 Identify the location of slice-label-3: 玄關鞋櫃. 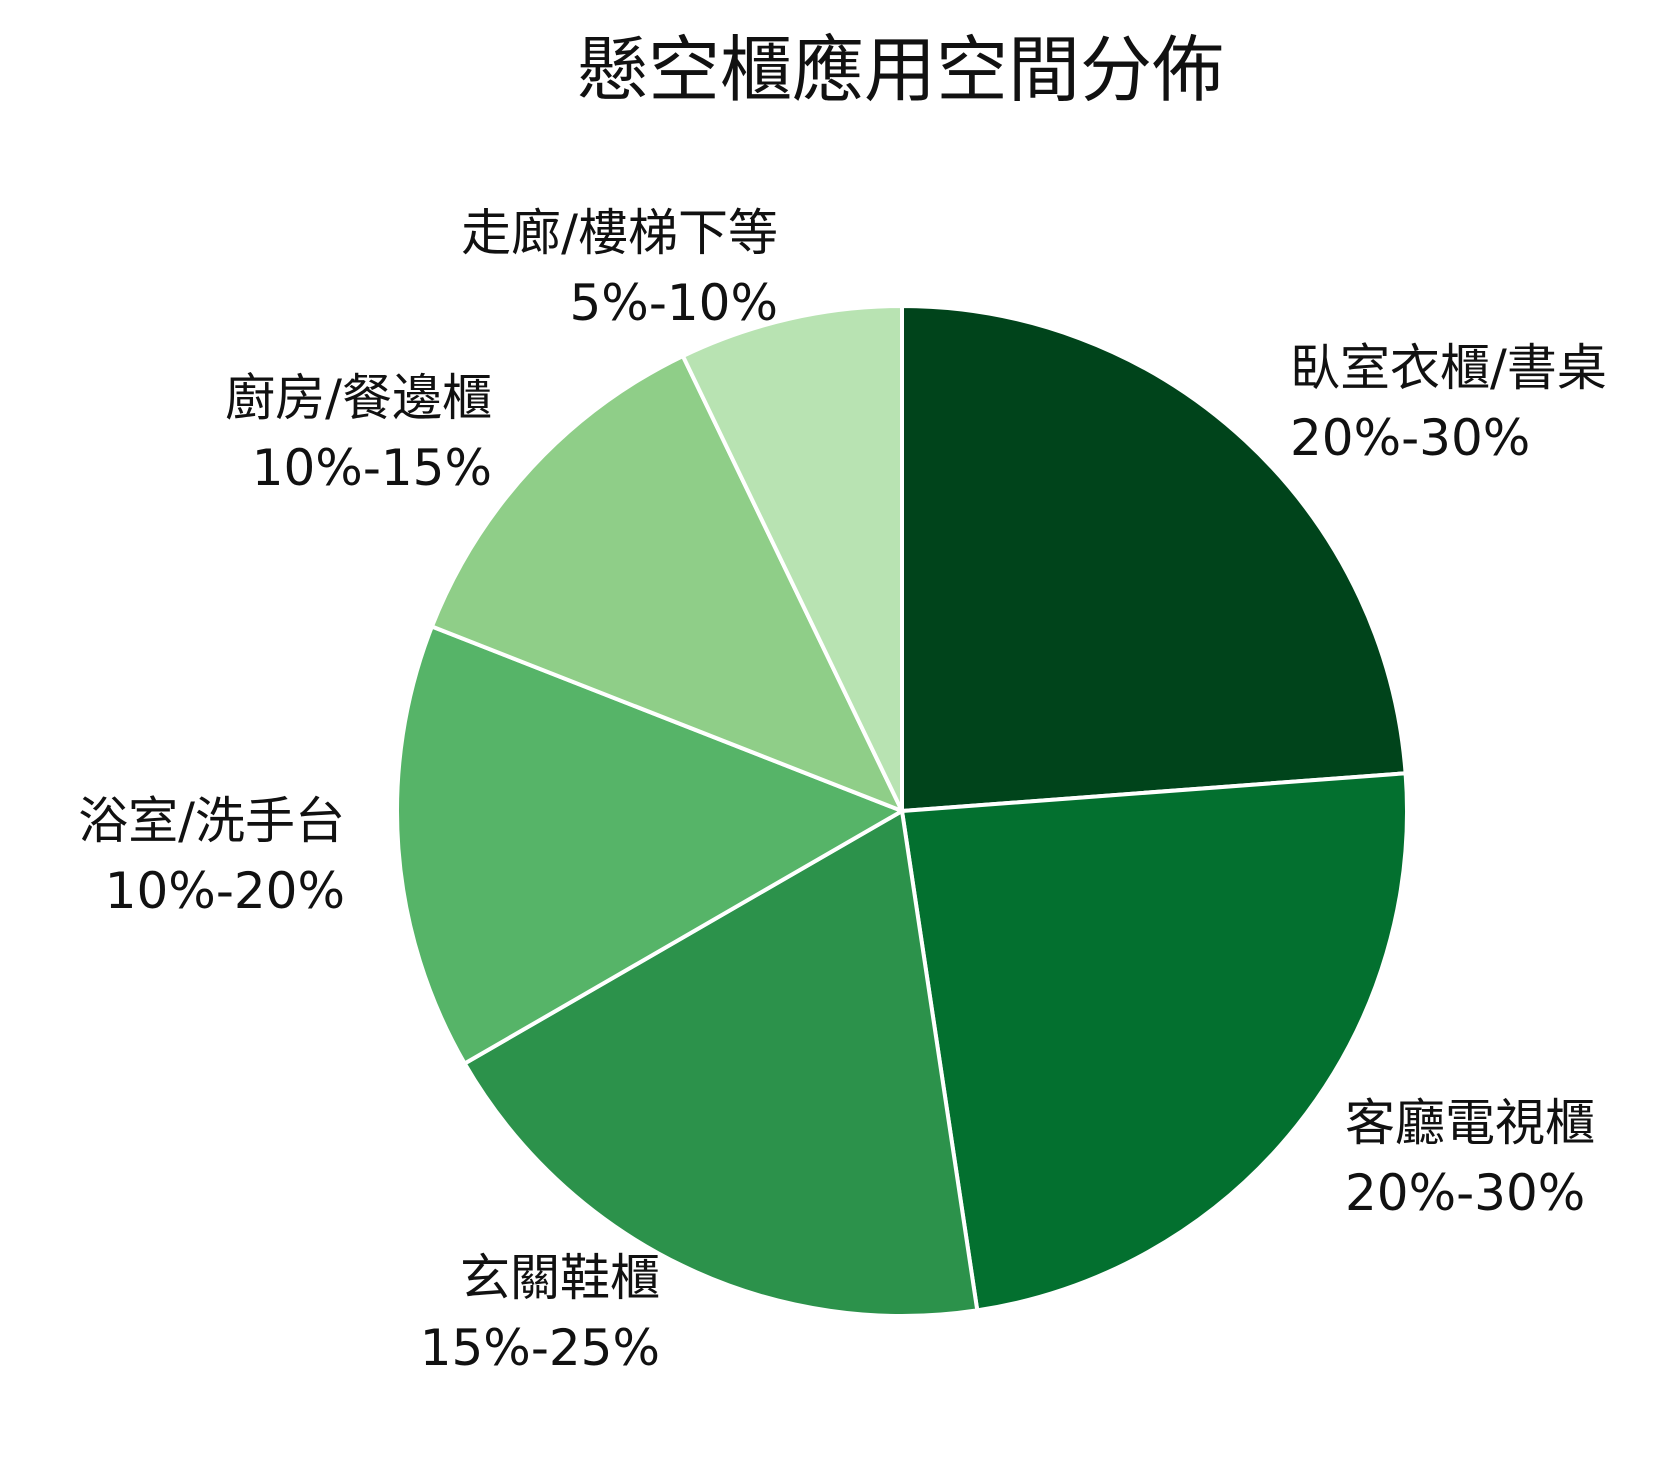
(560, 1278).